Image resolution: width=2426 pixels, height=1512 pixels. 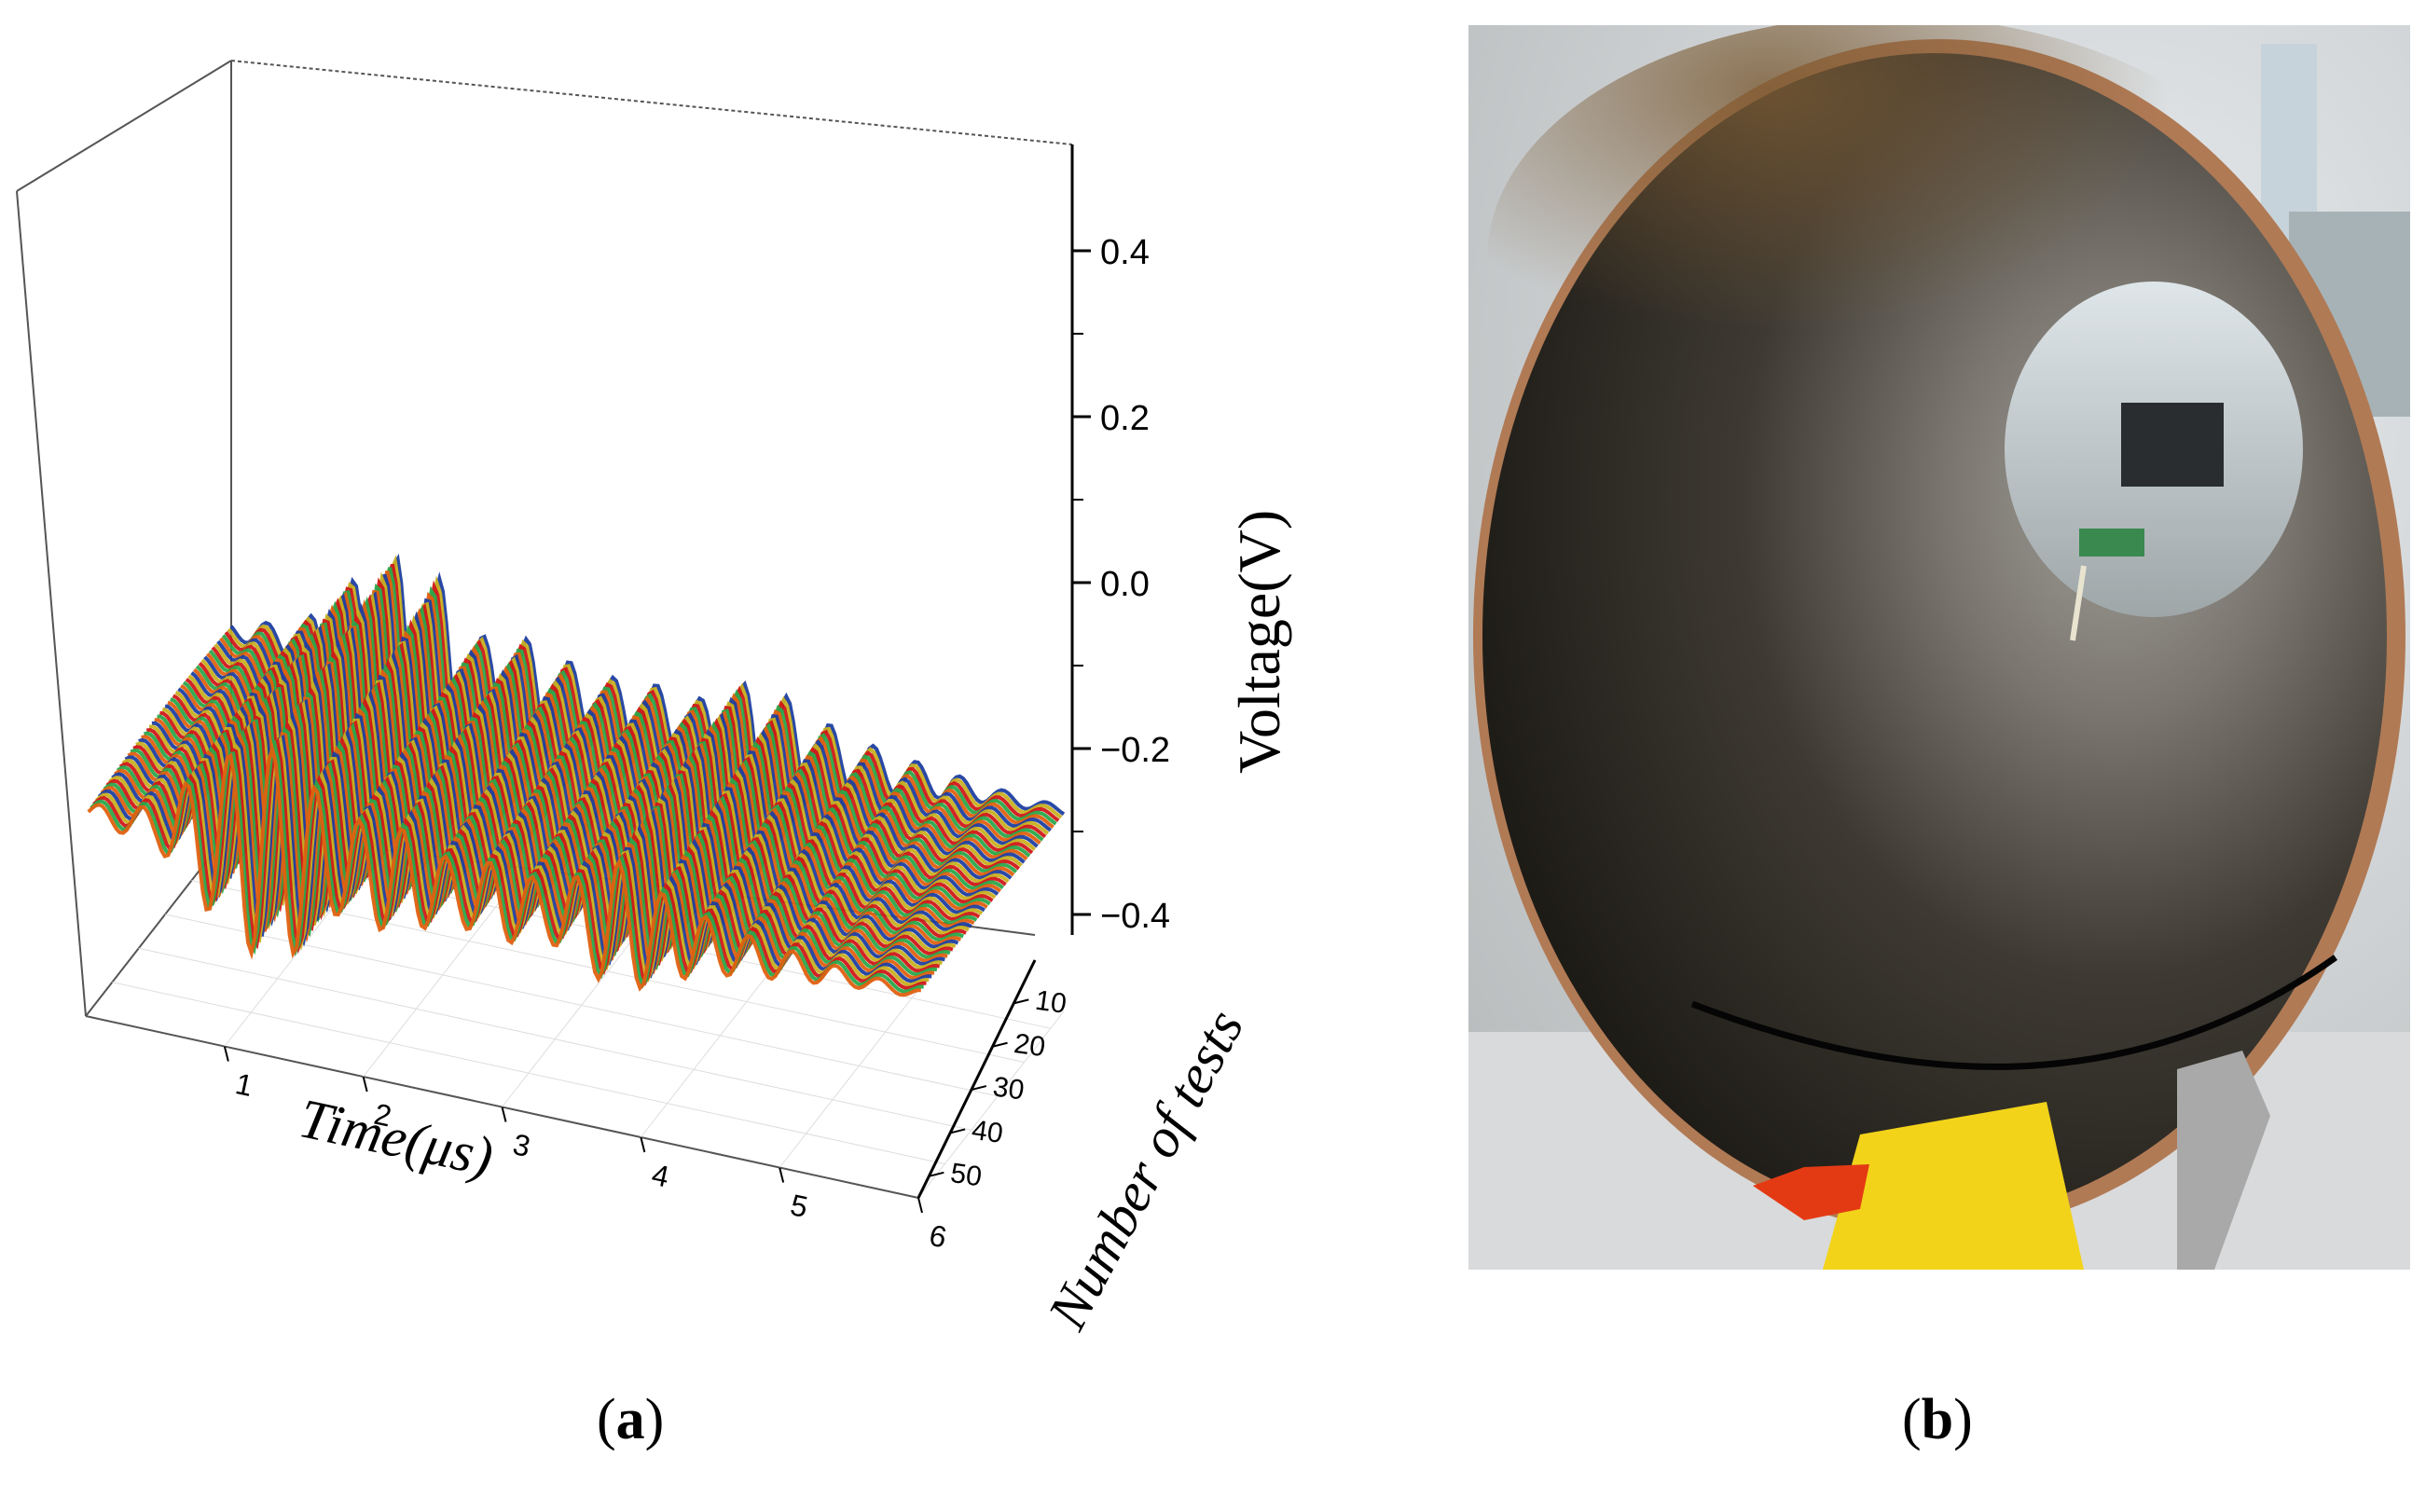 What do you see at coordinates (504, 869) in the screenshot?
I see `series-line` at bounding box center [504, 869].